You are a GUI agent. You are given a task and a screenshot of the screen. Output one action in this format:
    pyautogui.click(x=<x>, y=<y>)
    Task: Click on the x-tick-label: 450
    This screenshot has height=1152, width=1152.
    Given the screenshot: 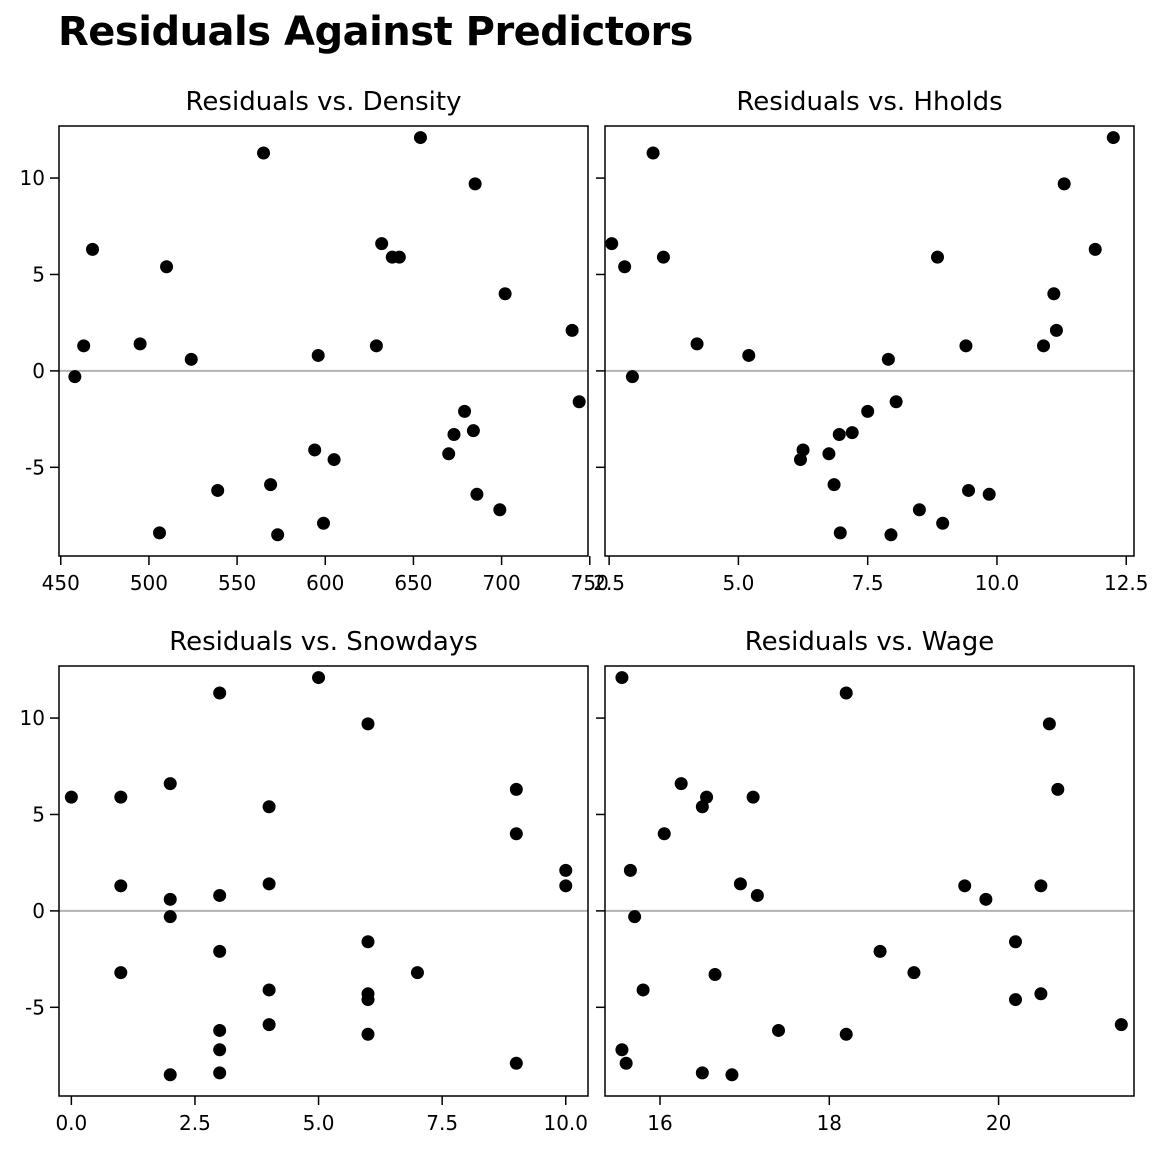 What is the action you would take?
    pyautogui.click(x=61, y=583)
    